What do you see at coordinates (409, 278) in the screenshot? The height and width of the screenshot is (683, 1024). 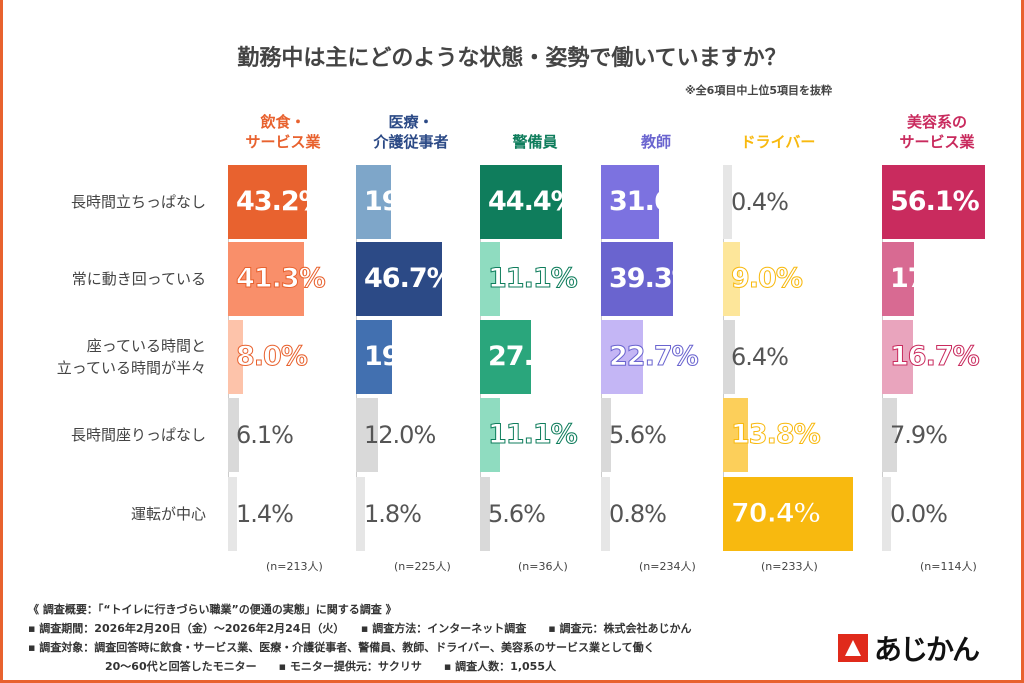 I see `data-label: 46.7%` at bounding box center [409, 278].